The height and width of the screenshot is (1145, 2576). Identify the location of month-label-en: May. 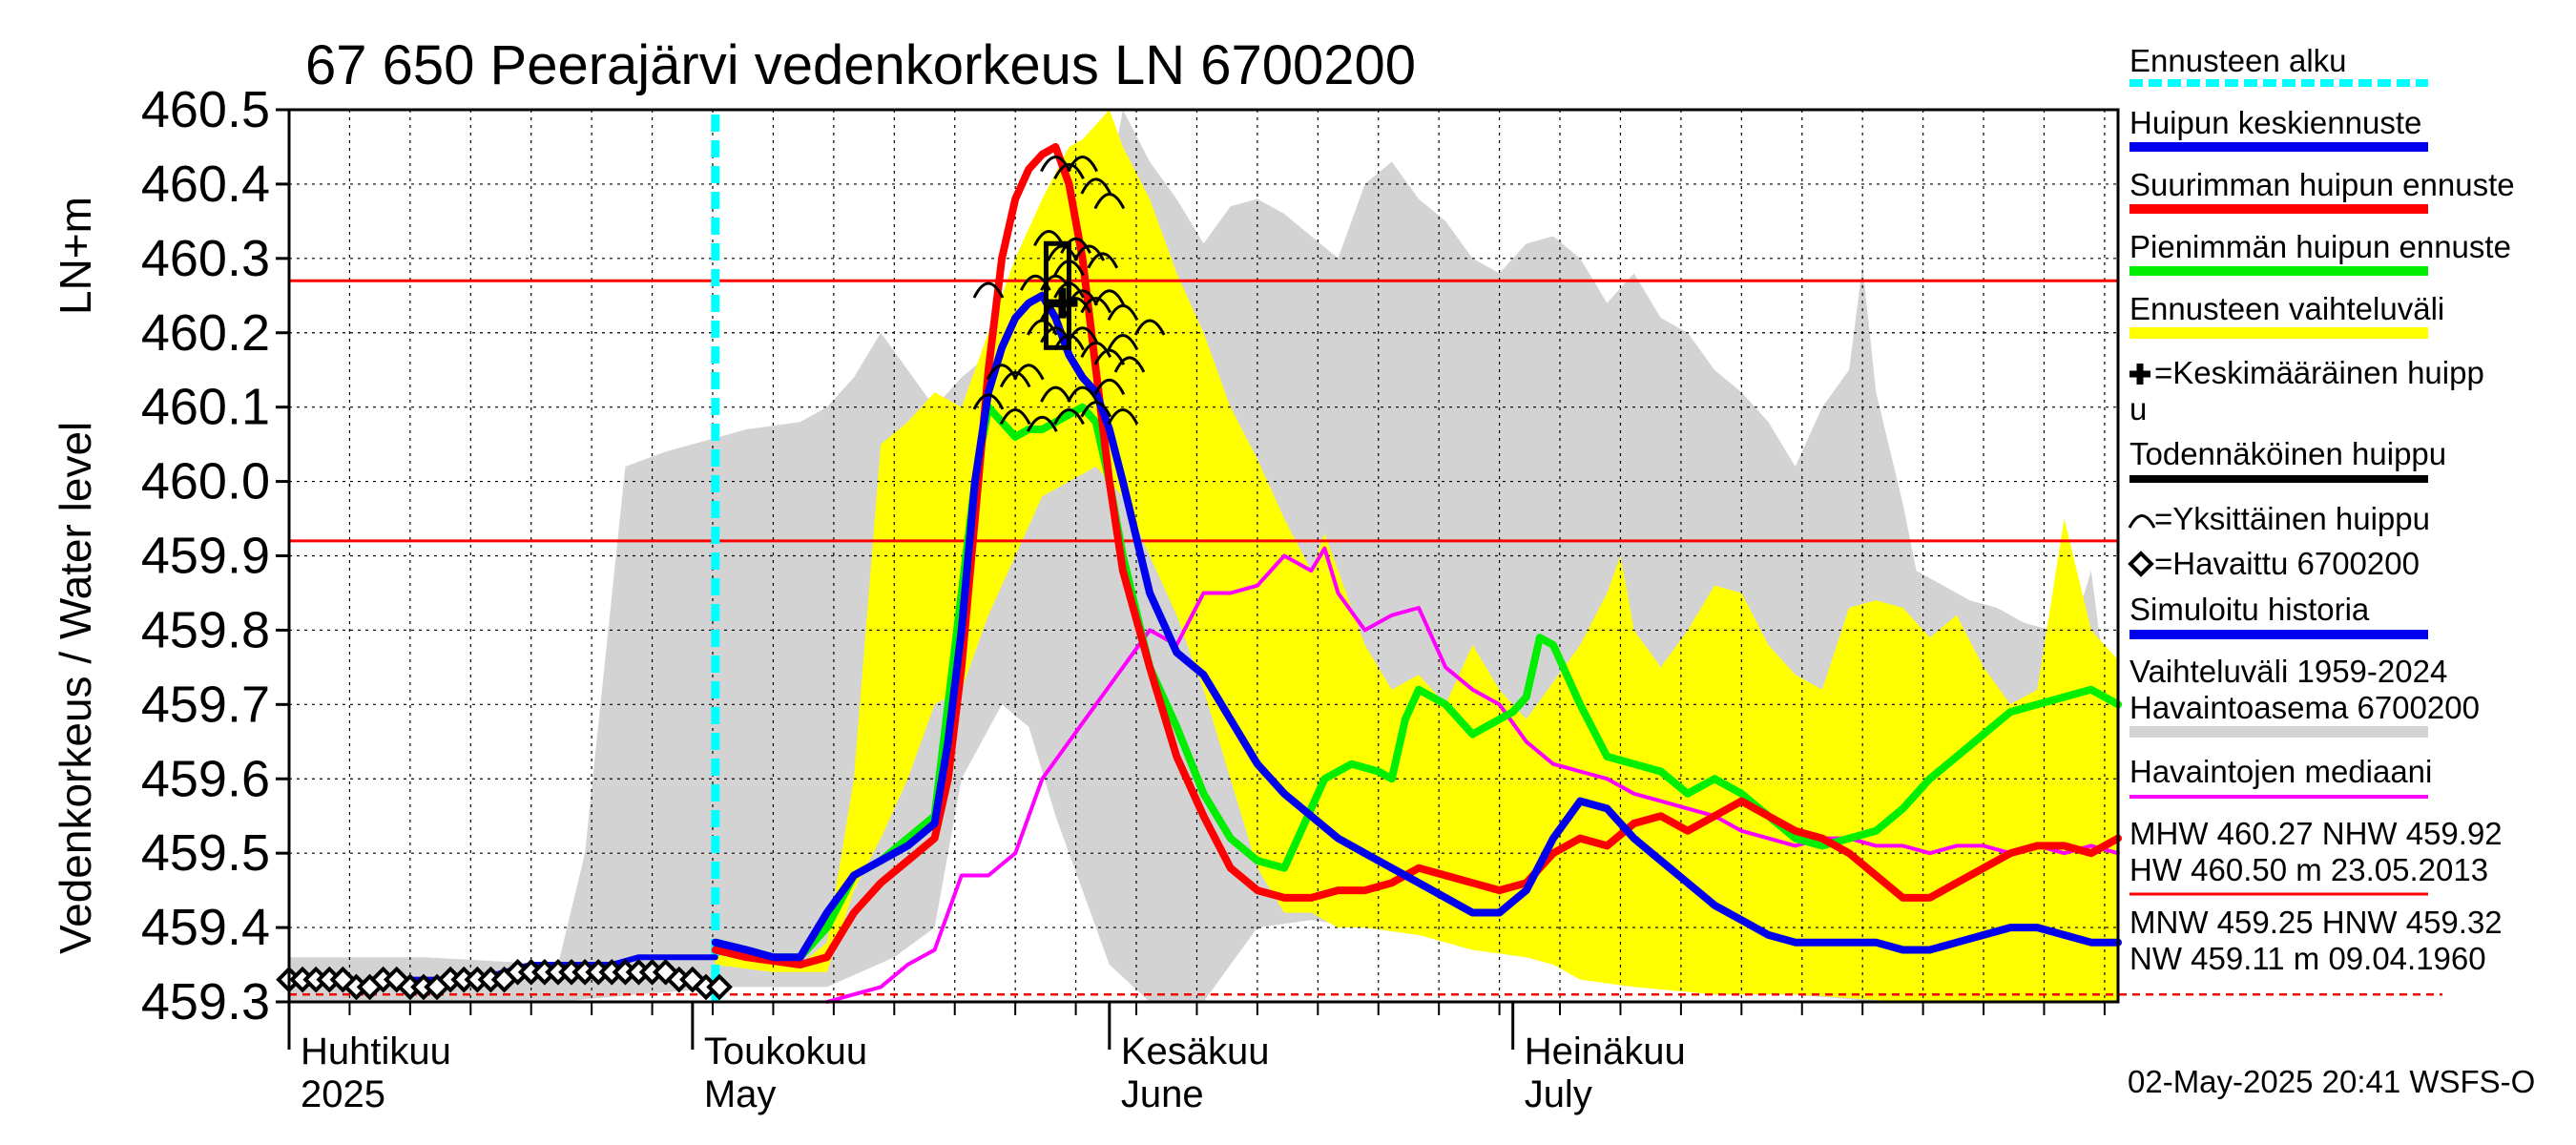
(740, 1094).